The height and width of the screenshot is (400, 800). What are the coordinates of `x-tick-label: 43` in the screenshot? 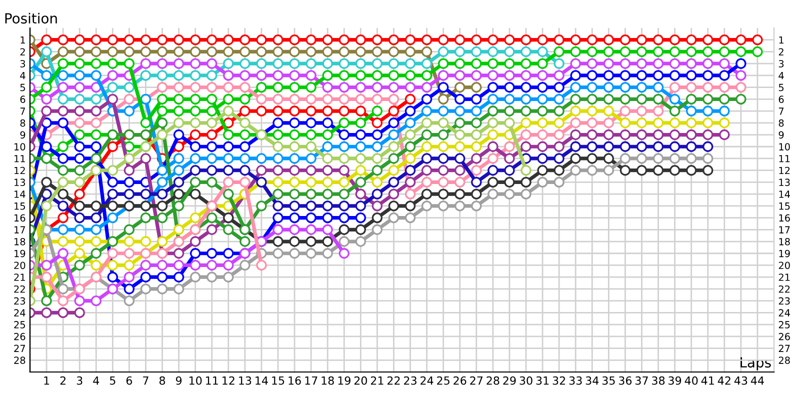 It's located at (741, 380).